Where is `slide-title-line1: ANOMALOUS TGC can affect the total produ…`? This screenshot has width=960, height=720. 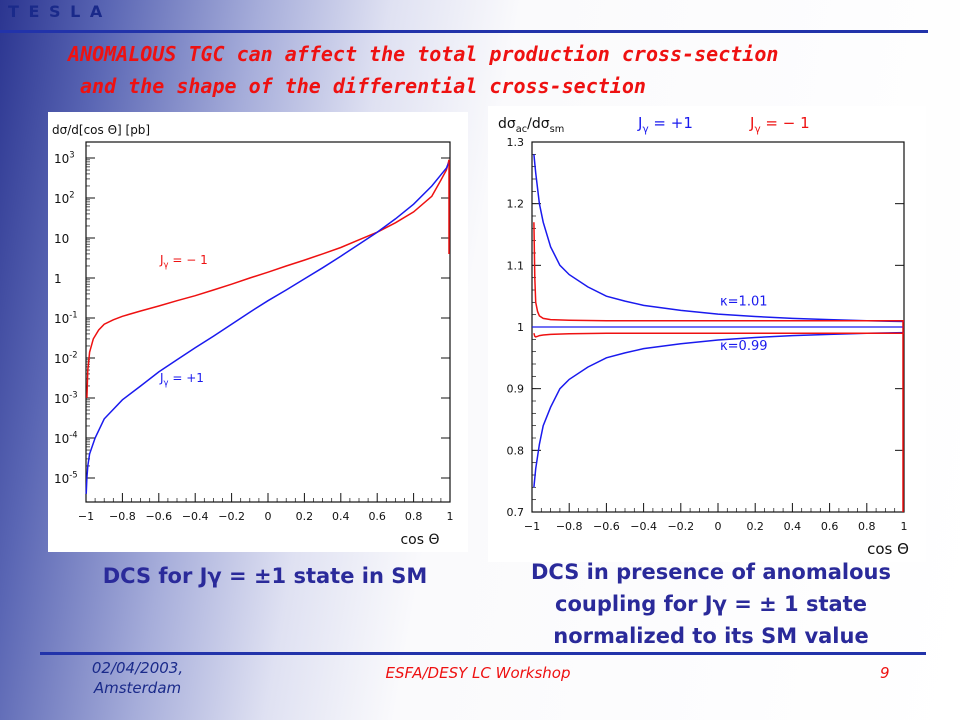 slide-title-line1: ANOMALOUS TGC can affect the total produ… is located at coordinates (423, 54).